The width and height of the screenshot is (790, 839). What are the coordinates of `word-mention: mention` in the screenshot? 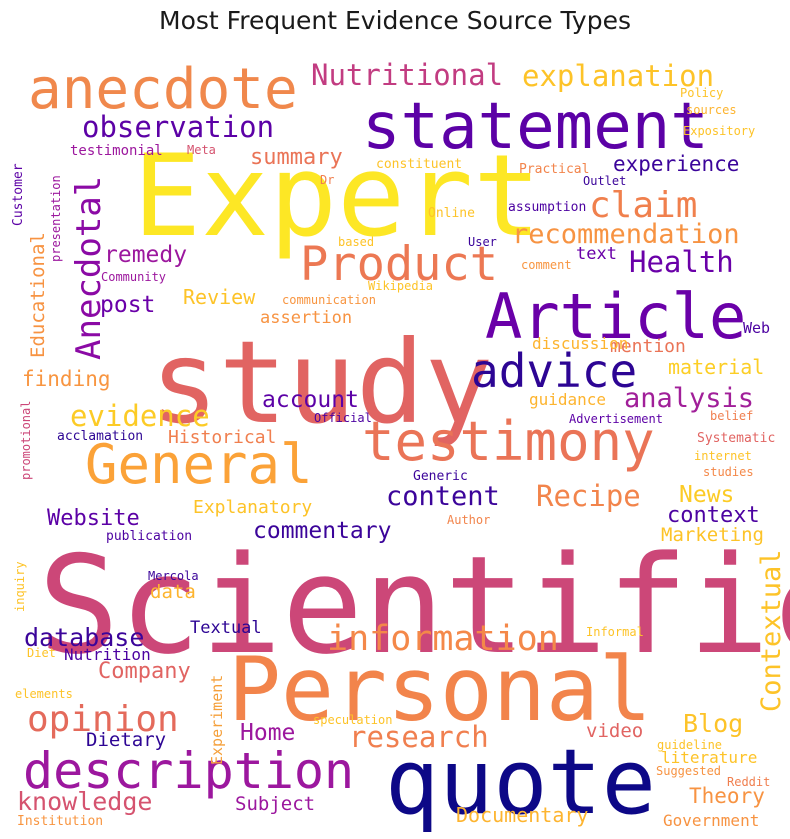 It's located at (648, 346).